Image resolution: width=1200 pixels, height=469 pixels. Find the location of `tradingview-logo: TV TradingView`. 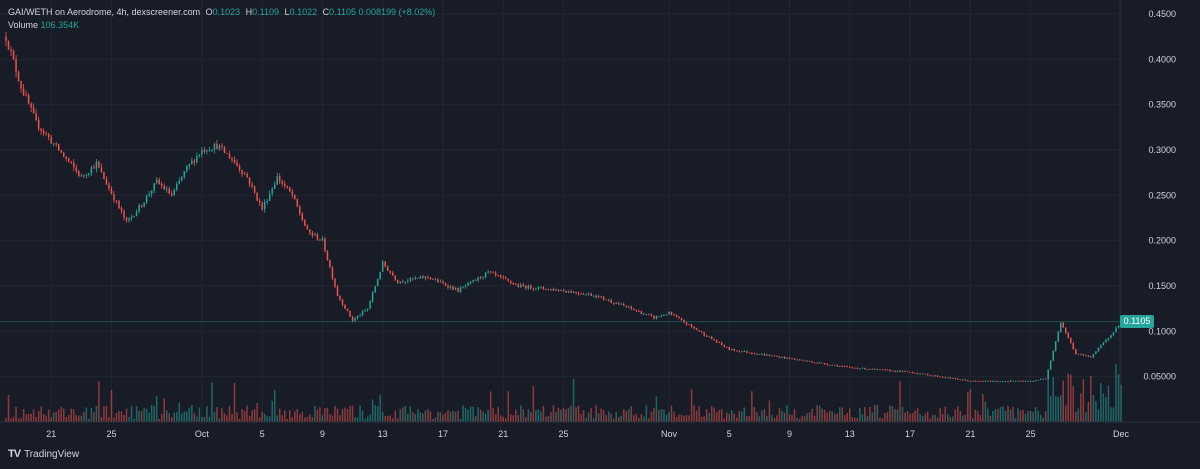

tradingview-logo: TV TradingView is located at coordinates (43, 454).